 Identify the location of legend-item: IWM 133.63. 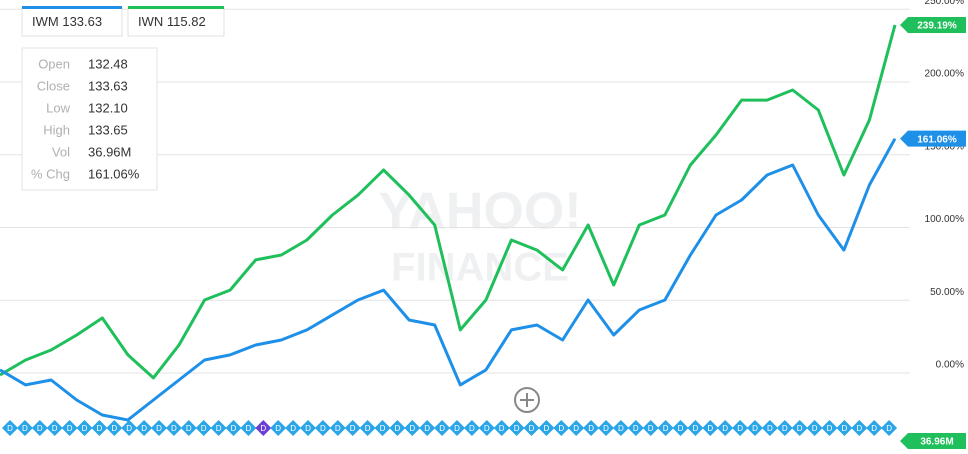
(72, 21).